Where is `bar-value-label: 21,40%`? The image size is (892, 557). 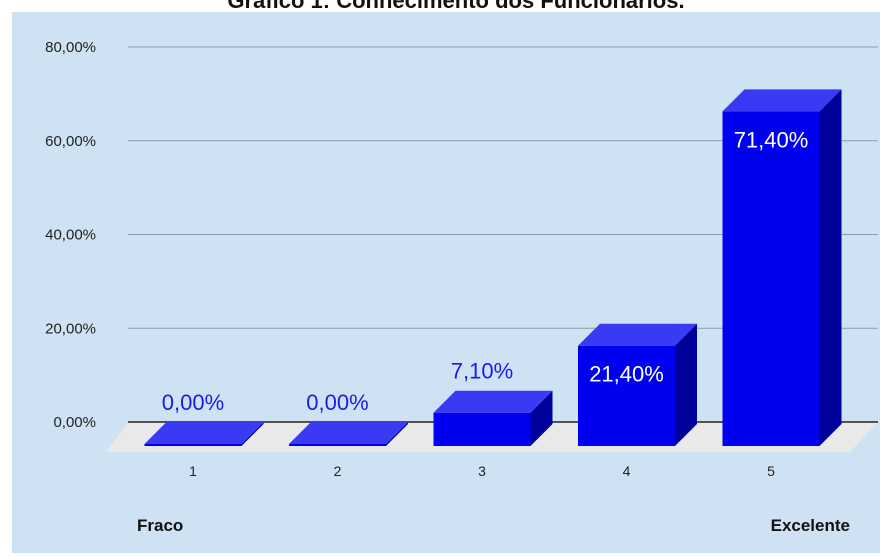 bar-value-label: 21,40% is located at coordinates (626, 374).